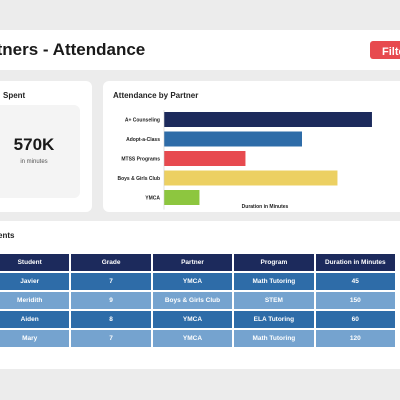  I want to click on cell-grade: 9, so click(110, 300).